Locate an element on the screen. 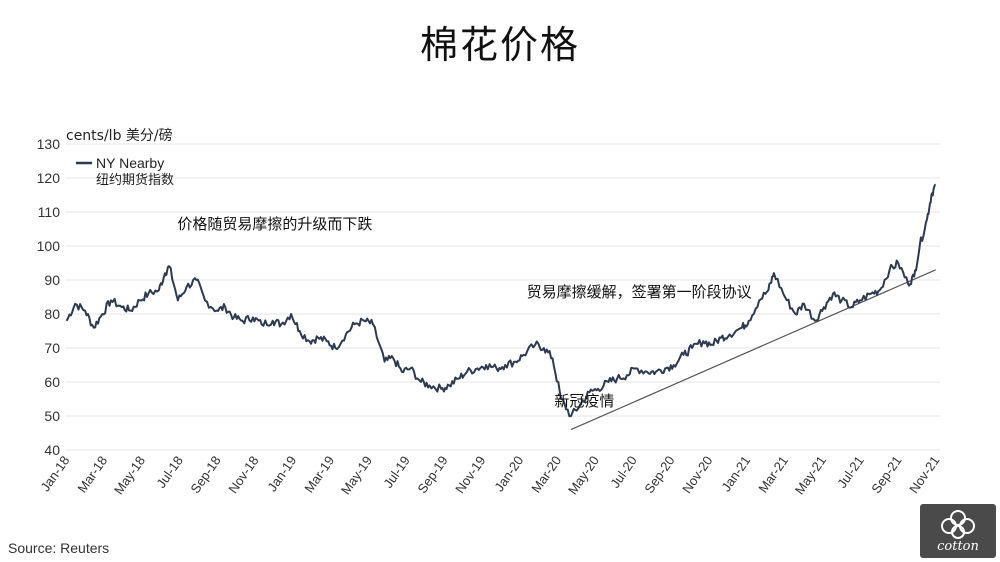 The width and height of the screenshot is (1000, 562). x-tick-label: May-20 is located at coordinates (583, 475).